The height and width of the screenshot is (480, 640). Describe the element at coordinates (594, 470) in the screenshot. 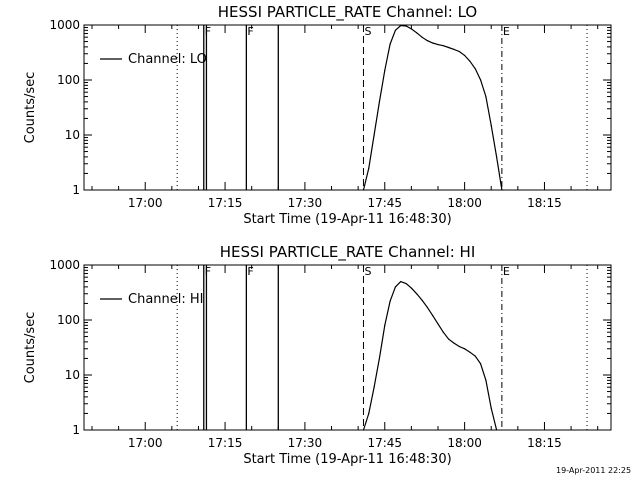

I see `footer-timestamp: 19-Apr-2011 22:25` at that location.